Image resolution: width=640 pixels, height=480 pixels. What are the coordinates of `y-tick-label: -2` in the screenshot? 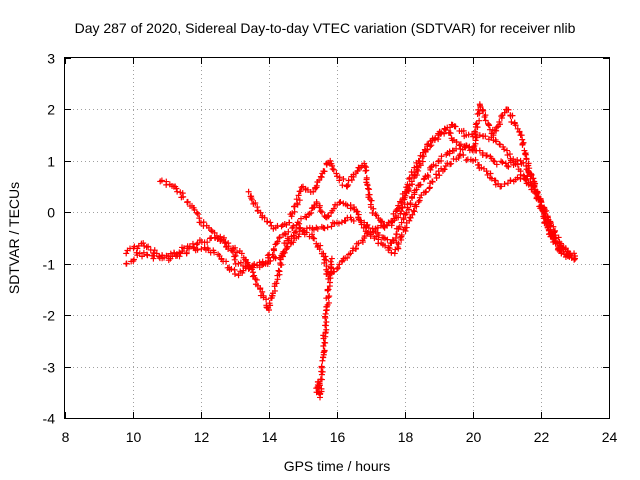 It's located at (49, 316).